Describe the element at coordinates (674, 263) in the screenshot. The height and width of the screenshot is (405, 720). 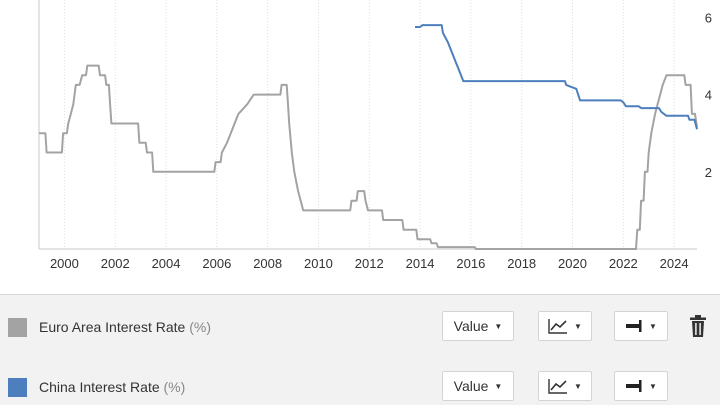
I see `x-tick-label: 2024` at that location.